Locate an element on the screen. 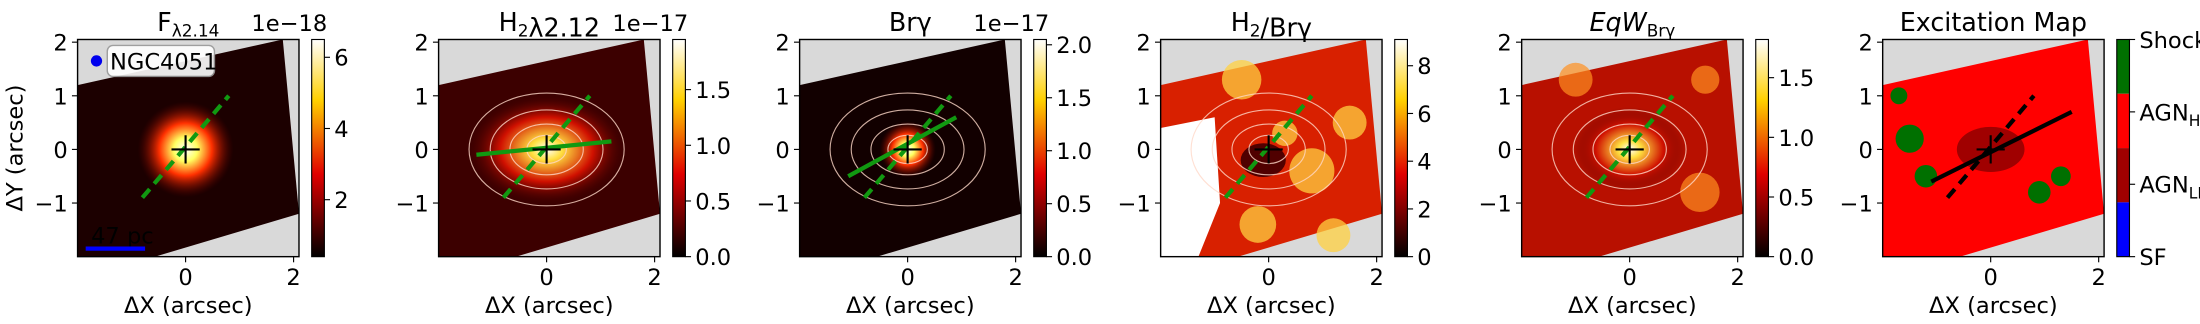 The height and width of the screenshot is (324, 2200). colorbar-tick-label: 2.0 is located at coordinates (1074, 46).